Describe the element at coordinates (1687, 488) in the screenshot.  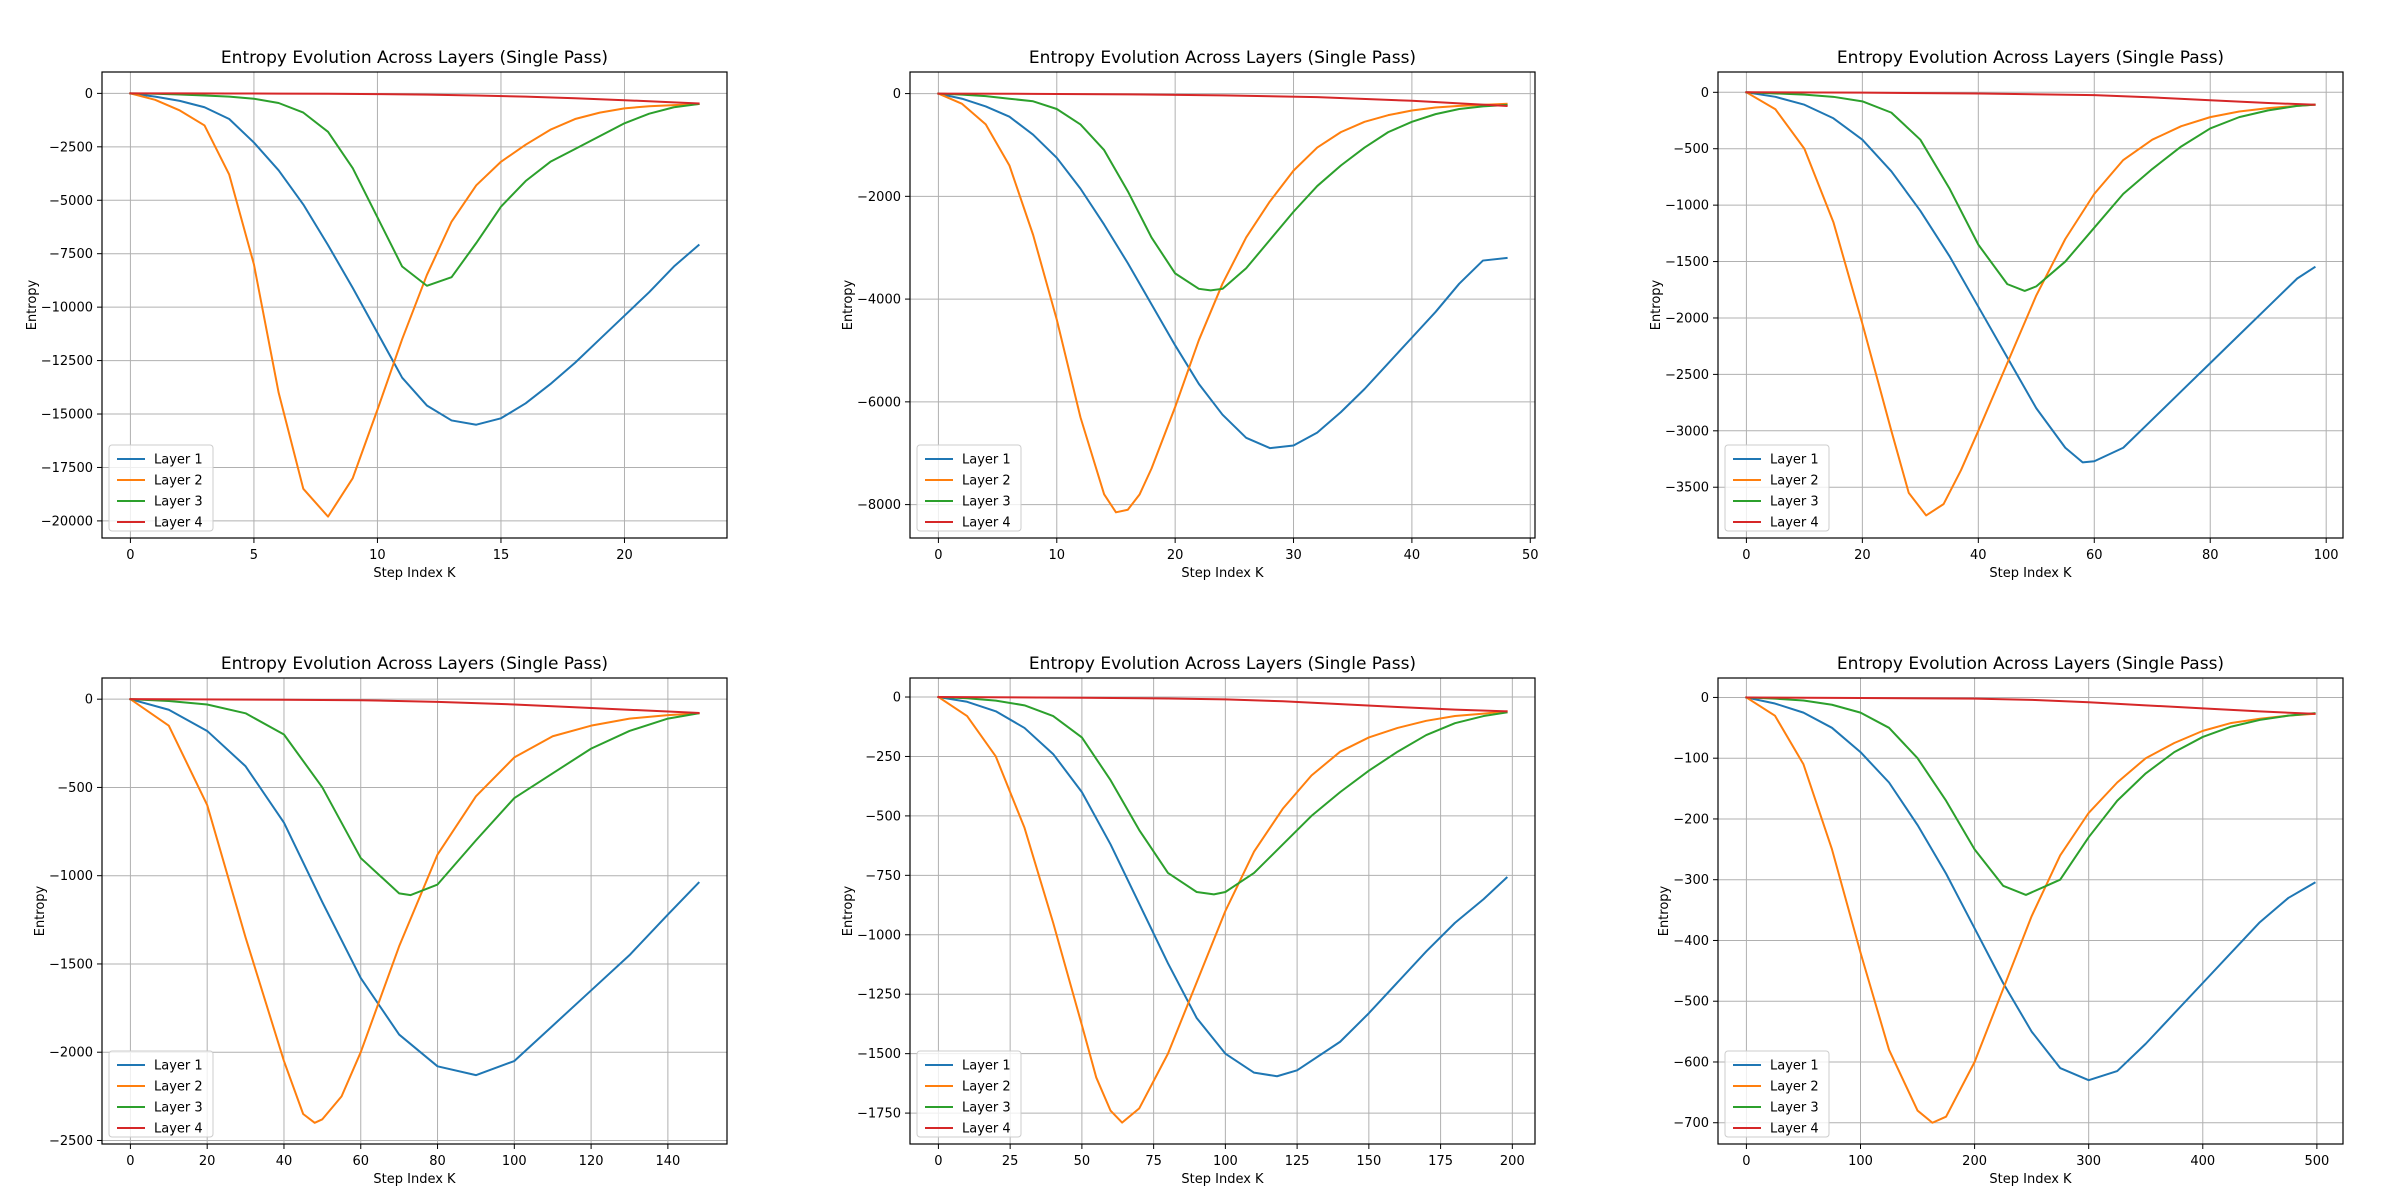
I see `y-tick-label: −3500` at that location.